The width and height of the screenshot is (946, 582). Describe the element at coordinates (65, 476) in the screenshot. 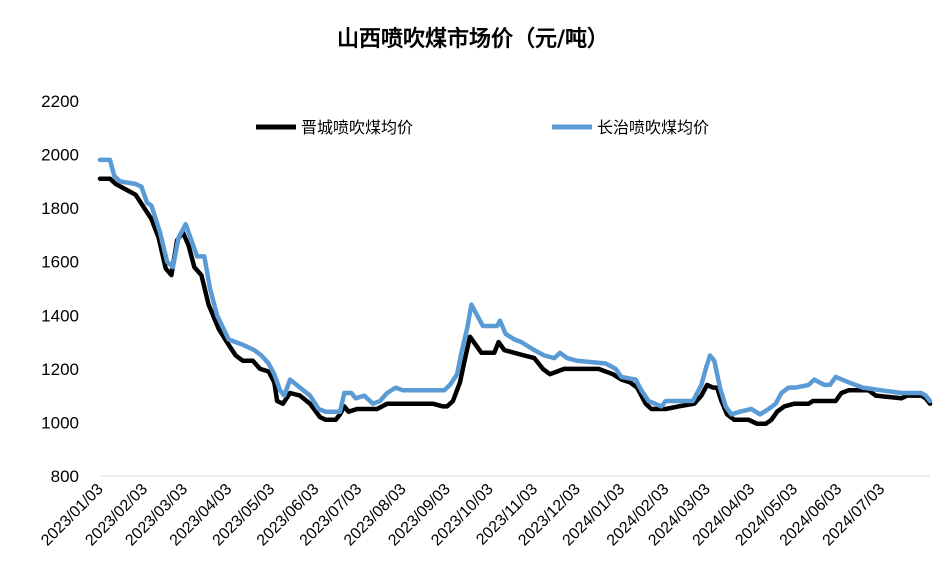

I see `y-tick-label: 800` at that location.